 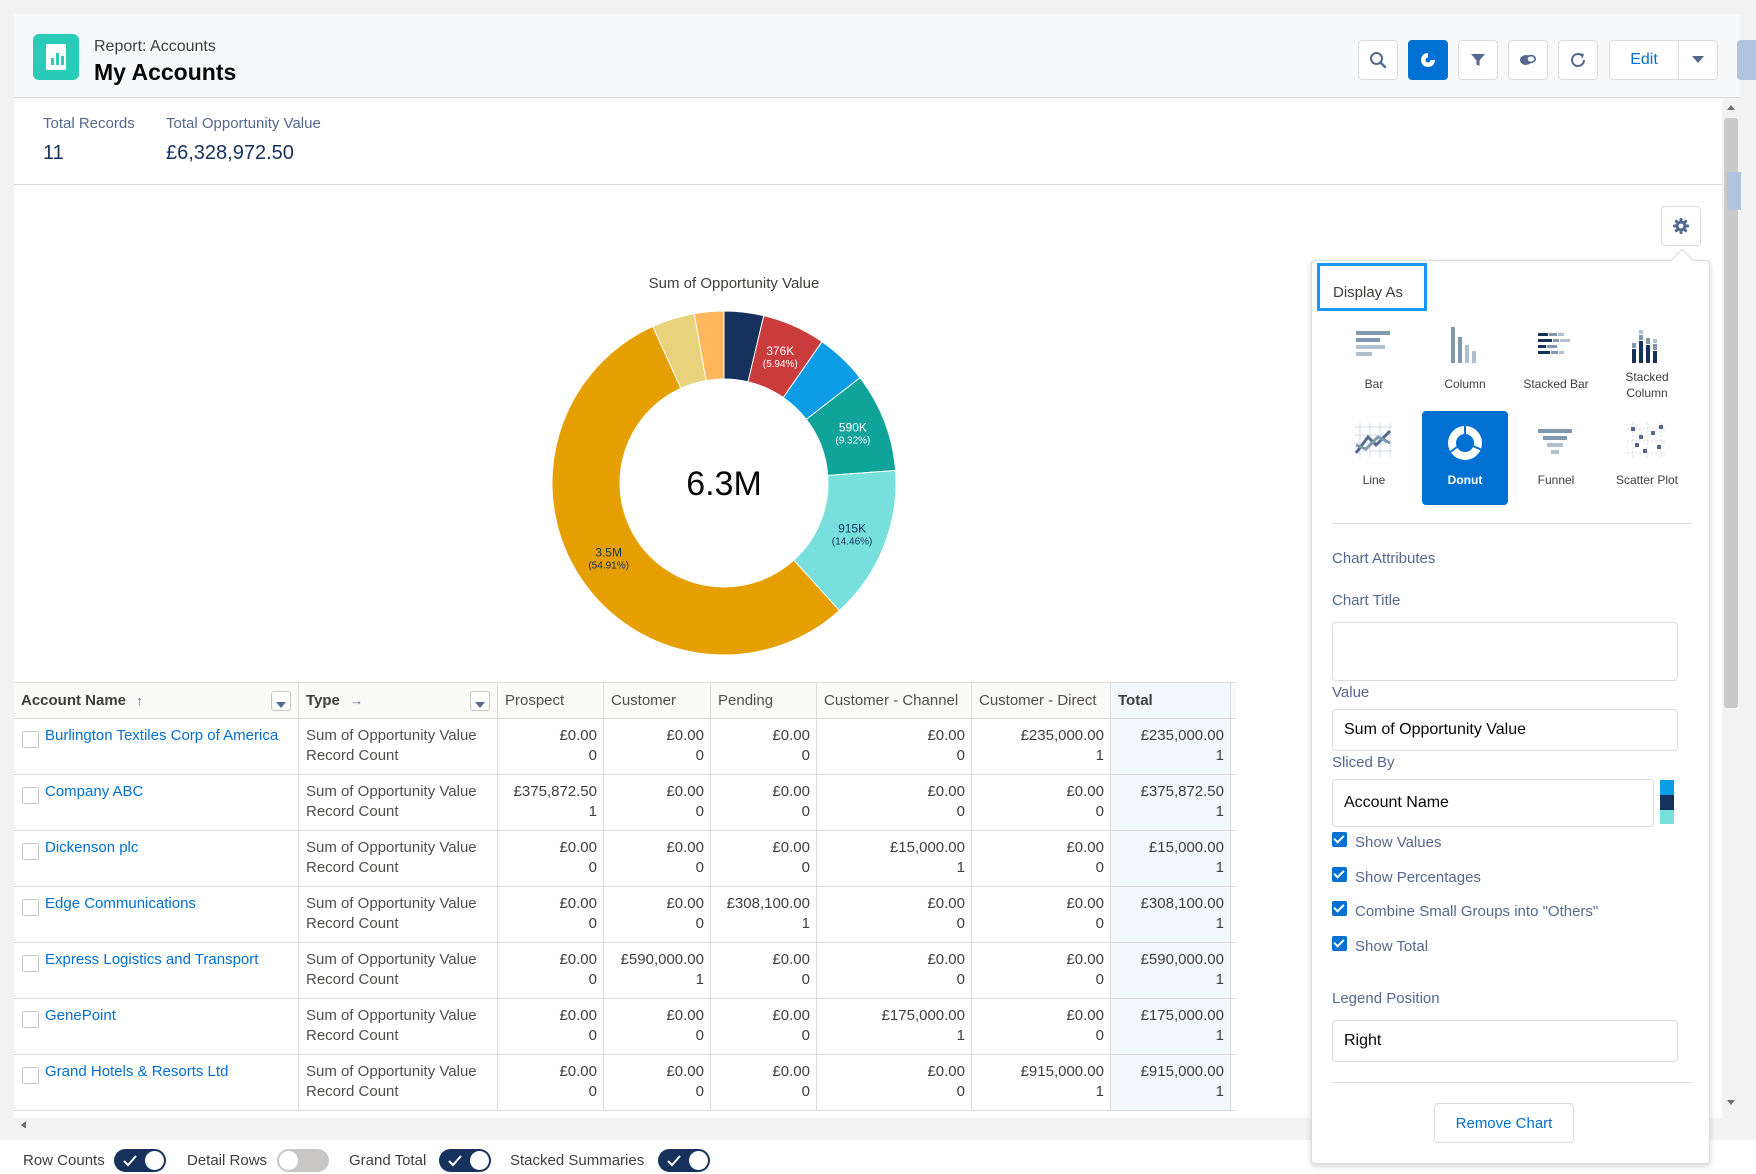 I want to click on value-label: Value, so click(x=1351, y=692).